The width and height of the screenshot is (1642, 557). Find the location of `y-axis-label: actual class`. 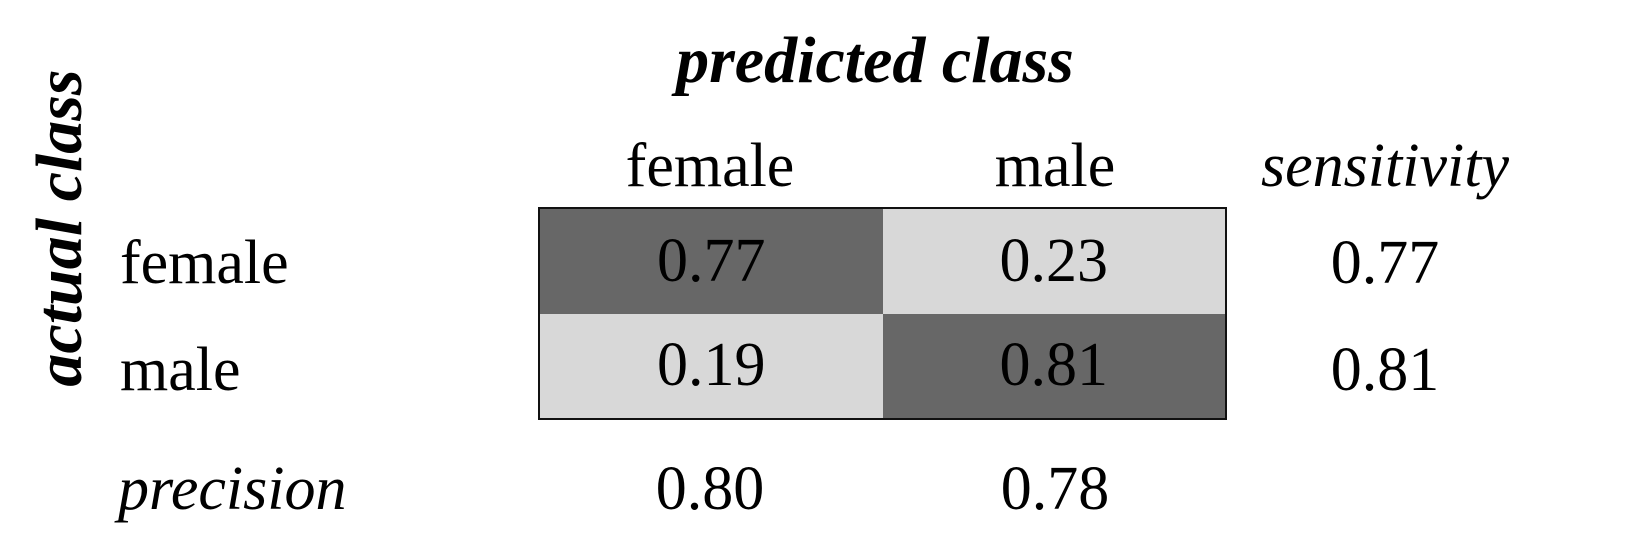

y-axis-label: actual class is located at coordinates (59, 228).